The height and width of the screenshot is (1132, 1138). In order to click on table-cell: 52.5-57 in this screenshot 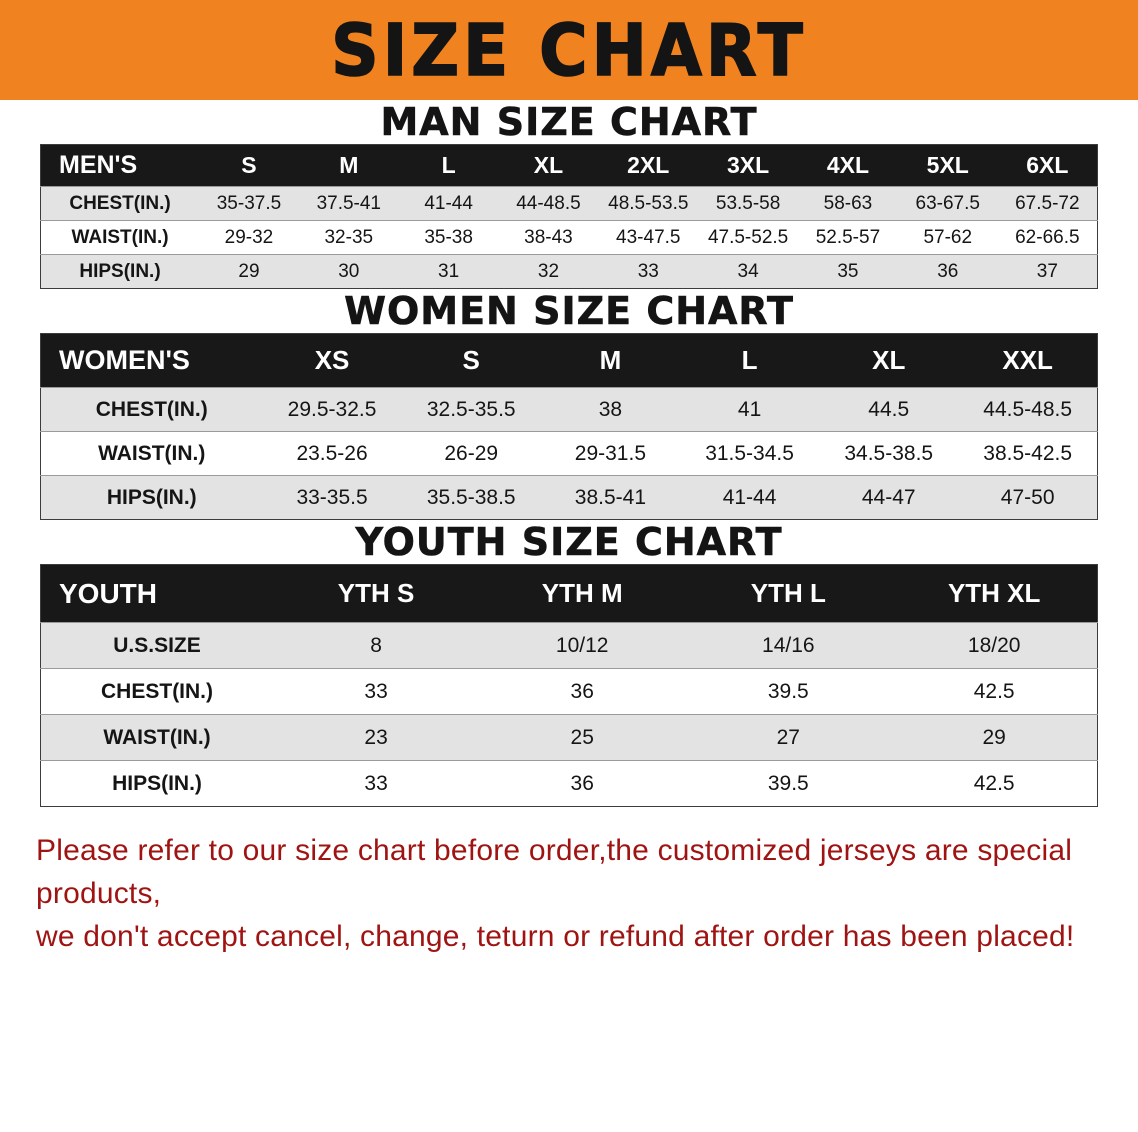, I will do `click(848, 237)`.